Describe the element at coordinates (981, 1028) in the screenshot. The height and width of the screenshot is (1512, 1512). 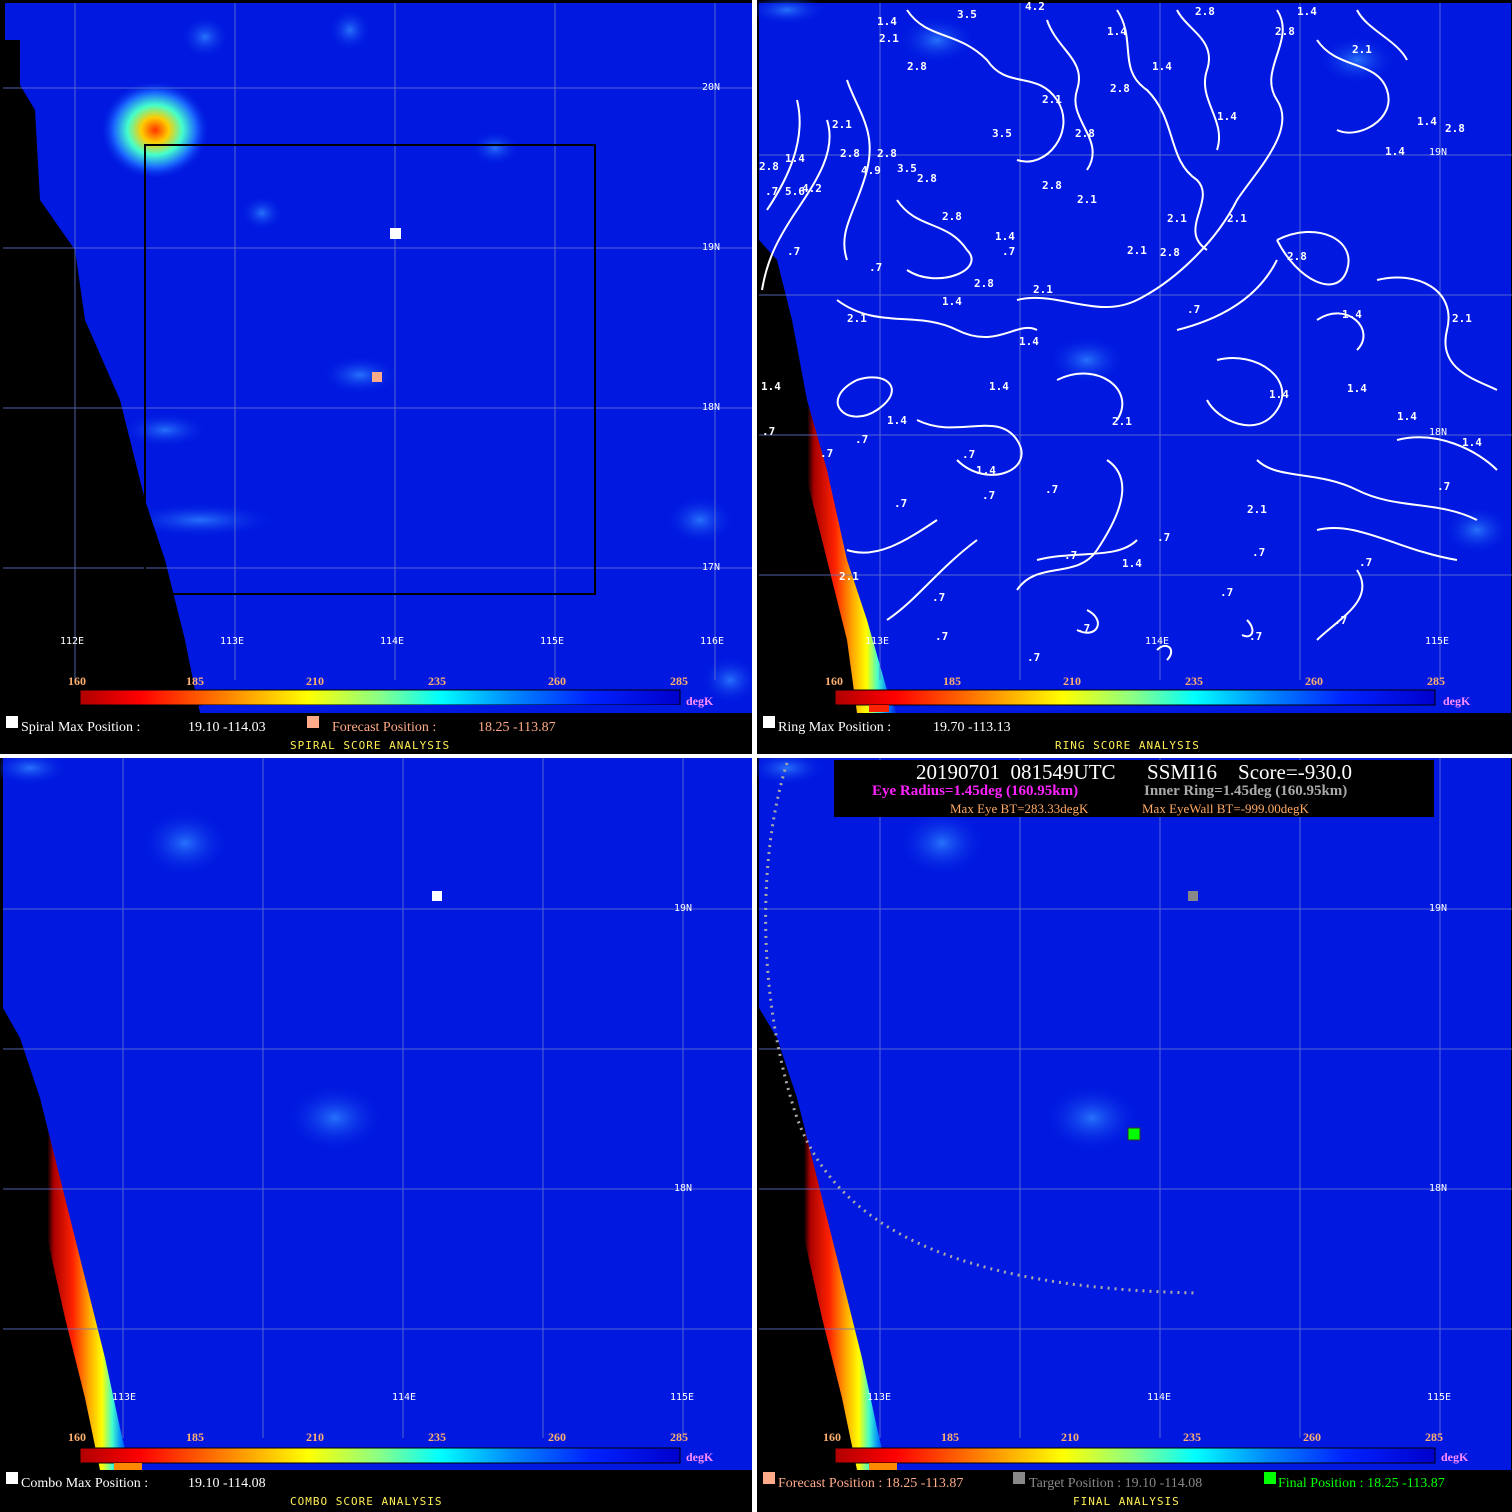
I see `eye-radius-arc` at that location.